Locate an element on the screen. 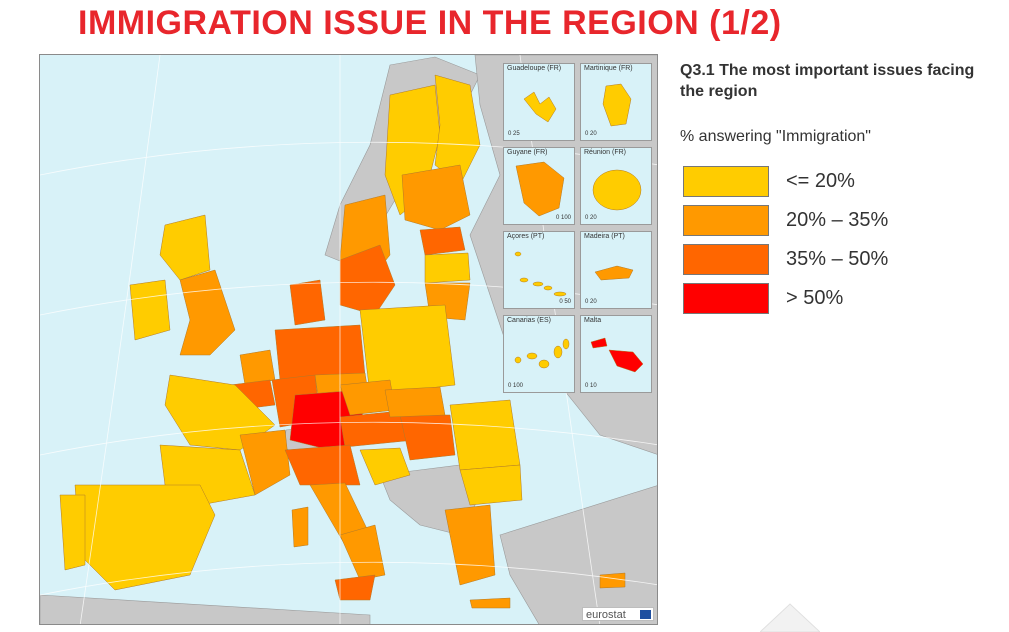 The height and width of the screenshot is (632, 1009). legend-item: <= 20% is located at coordinates (813, 185).